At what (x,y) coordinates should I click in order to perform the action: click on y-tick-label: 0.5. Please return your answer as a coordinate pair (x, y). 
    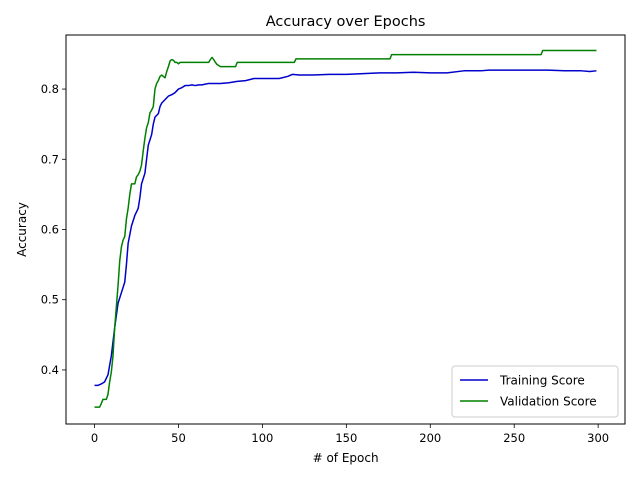
    Looking at the image, I should click on (50, 300).